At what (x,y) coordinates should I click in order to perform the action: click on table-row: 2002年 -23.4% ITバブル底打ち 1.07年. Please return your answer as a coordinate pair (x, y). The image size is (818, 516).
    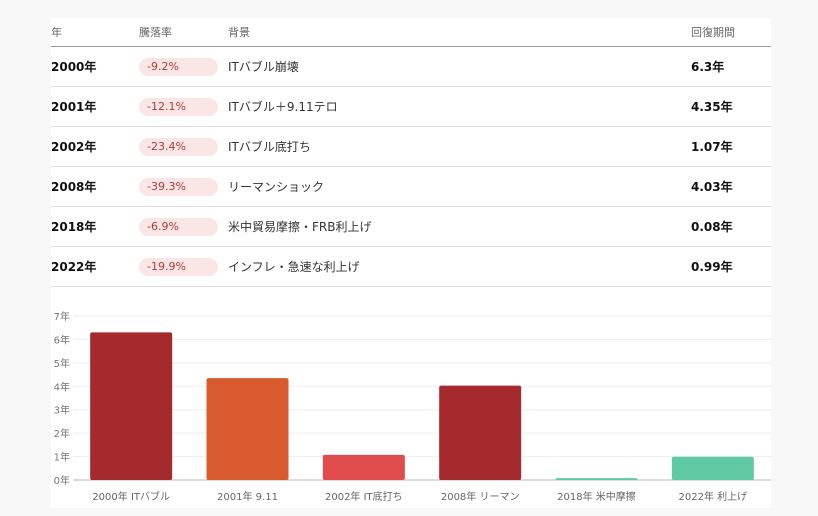
    Looking at the image, I should click on (411, 146).